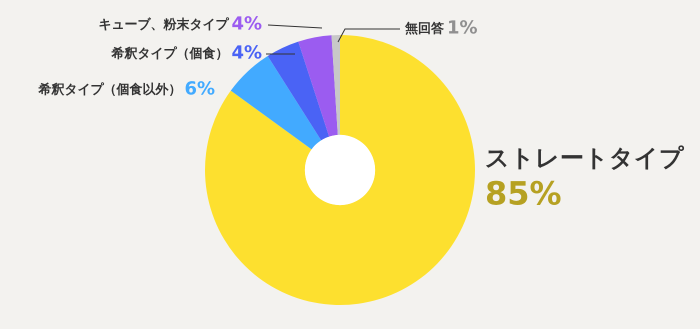  Describe the element at coordinates (164, 24) in the screenshot. I see `slice-label: キューブ、粉末タイプ` at that location.